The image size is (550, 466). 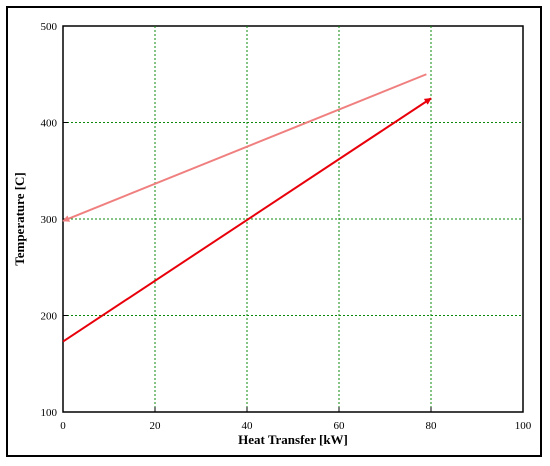 I want to click on x-axis-title: Heat Transfer [kW], so click(x=293, y=439).